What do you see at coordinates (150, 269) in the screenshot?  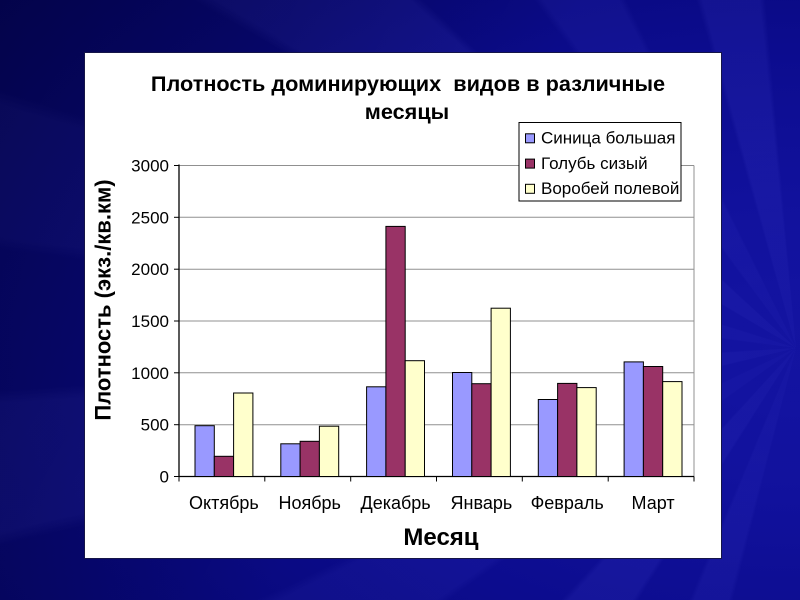 I see `svg-text: 2000` at bounding box center [150, 269].